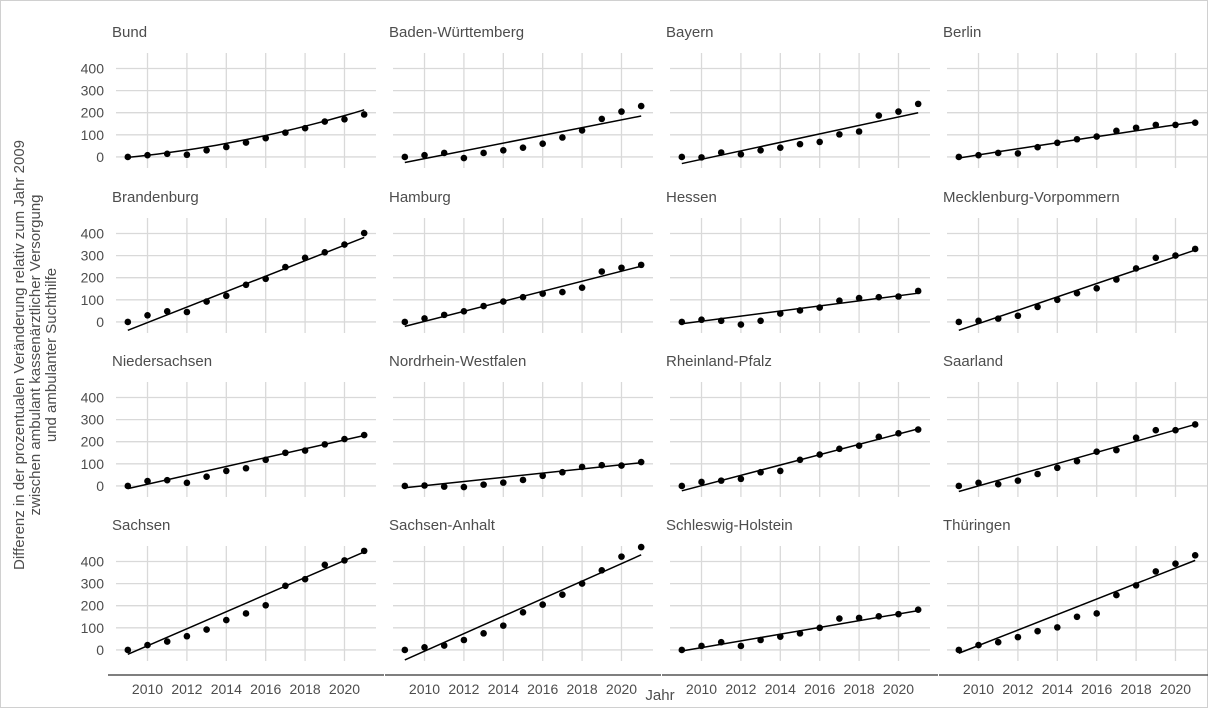 The width and height of the screenshot is (1208, 708). I want to click on facet-panel: Berlin, so click(1075, 96).